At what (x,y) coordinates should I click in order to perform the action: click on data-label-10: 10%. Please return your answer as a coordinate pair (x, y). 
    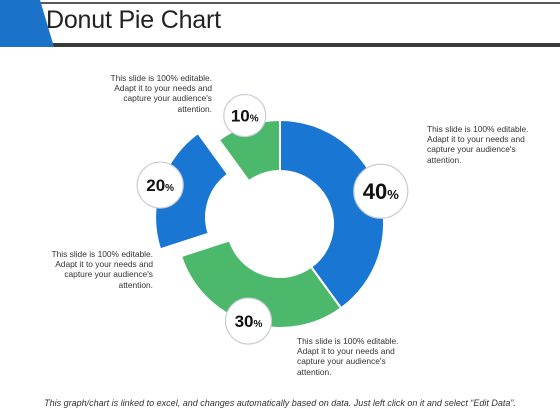
    Looking at the image, I should click on (245, 116).